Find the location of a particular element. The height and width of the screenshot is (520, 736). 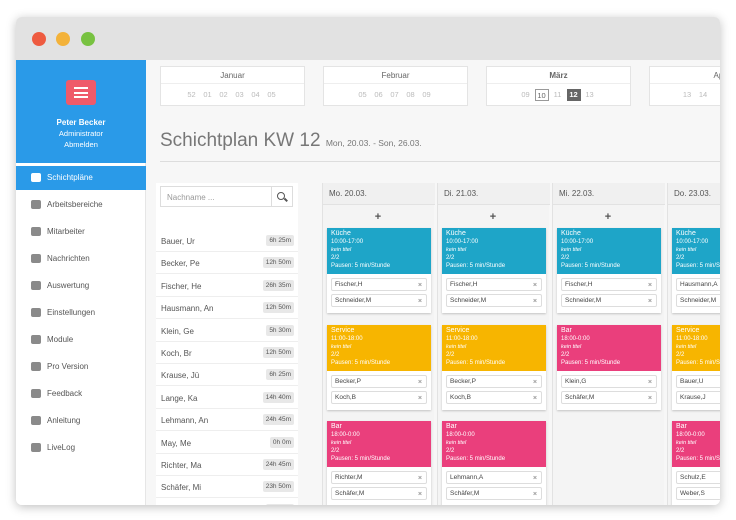

assigned-employee: Lehmann,A is located at coordinates (494, 477).